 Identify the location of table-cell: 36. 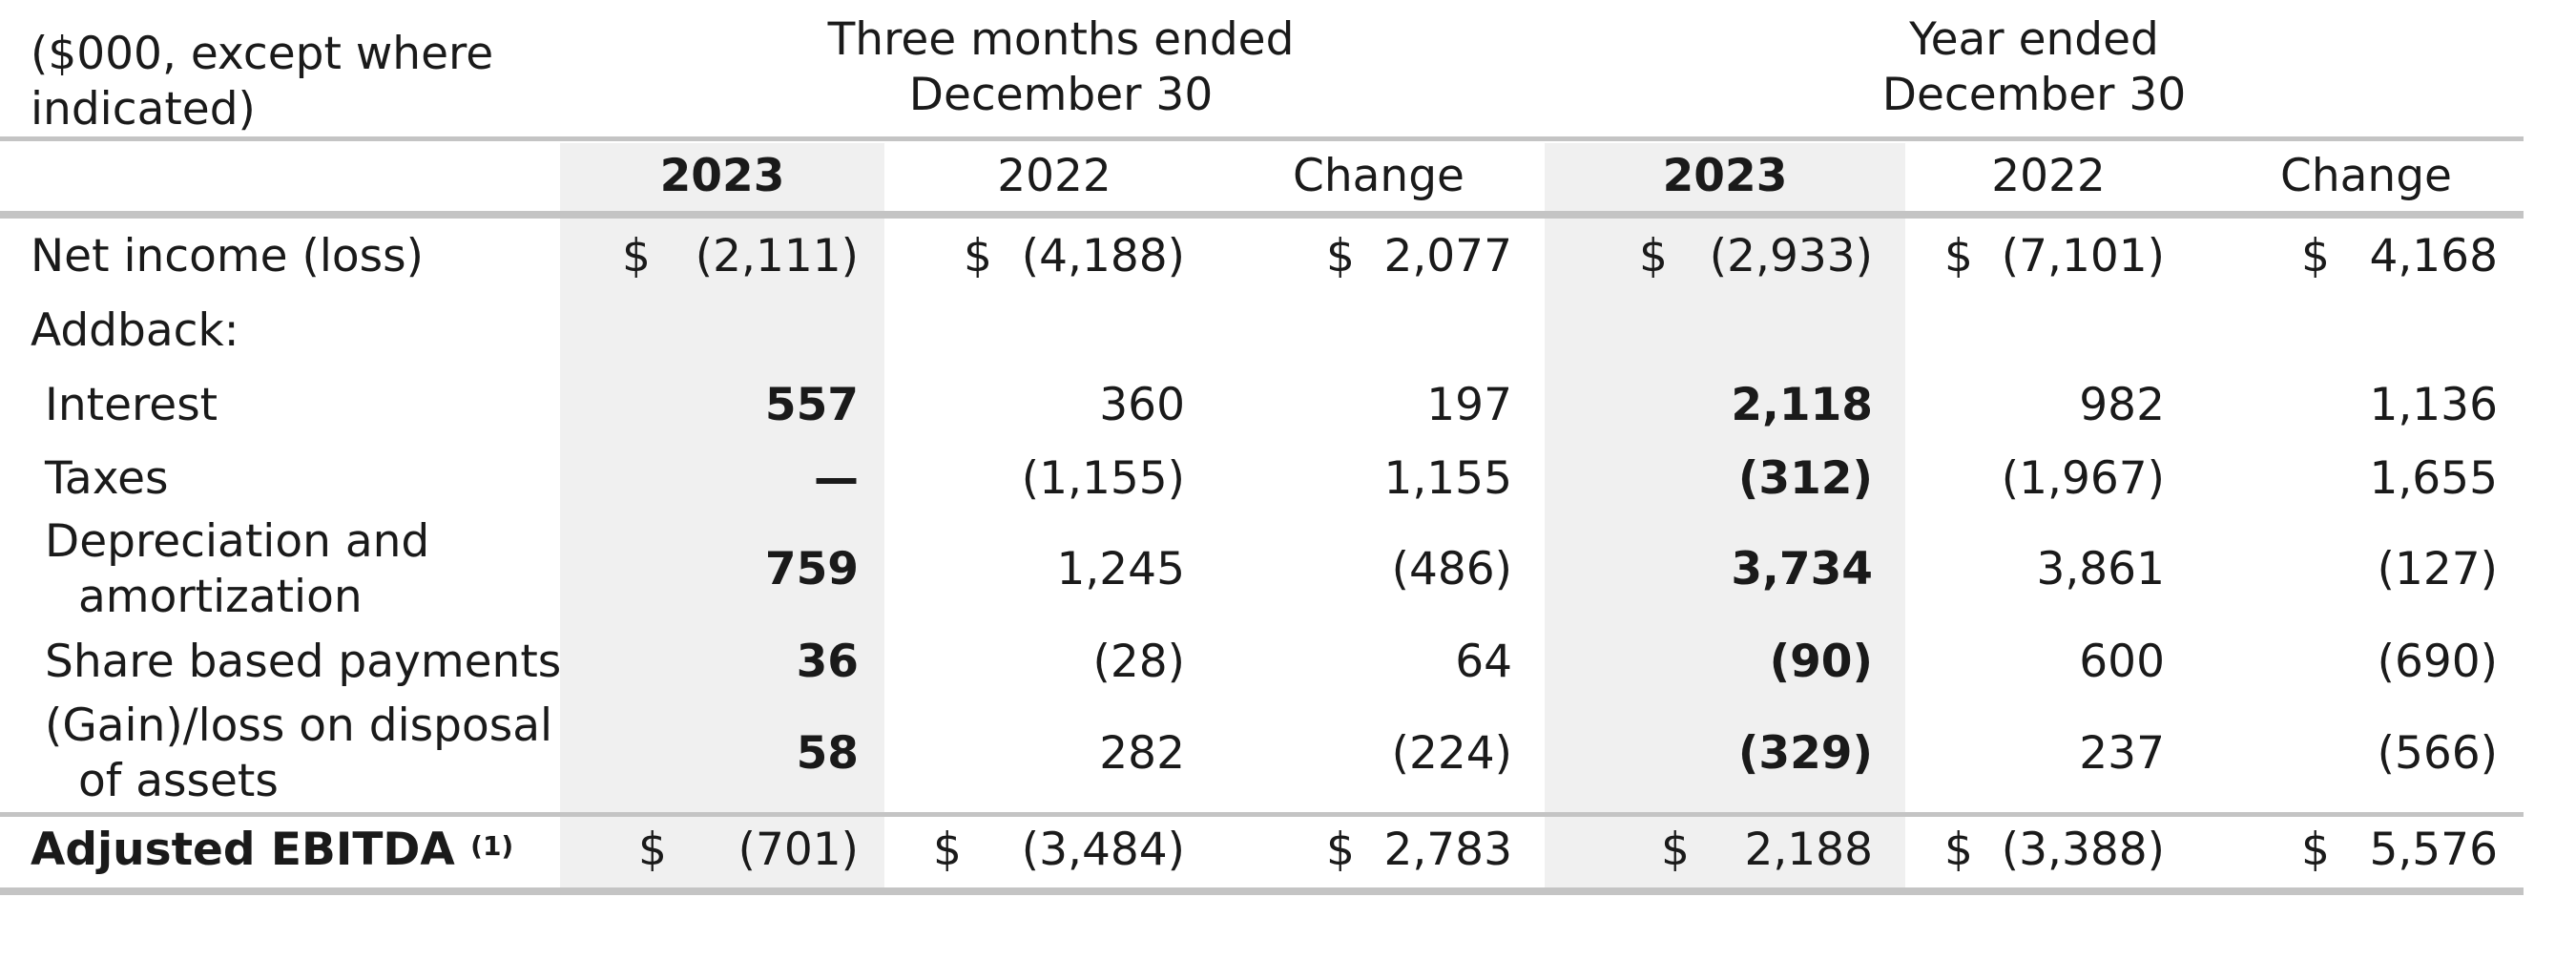
(827, 662).